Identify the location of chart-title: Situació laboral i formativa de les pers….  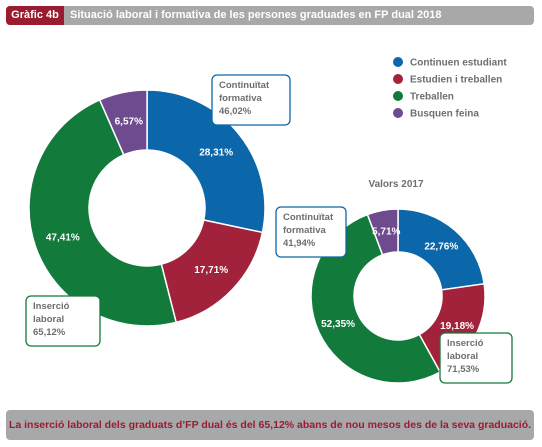
(256, 15).